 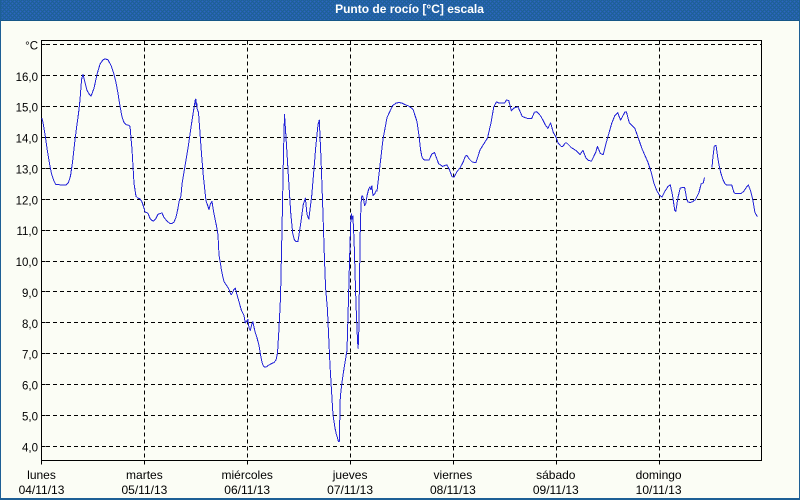 What do you see at coordinates (27, 170) in the screenshot?
I see `svg-text: 13,0` at bounding box center [27, 170].